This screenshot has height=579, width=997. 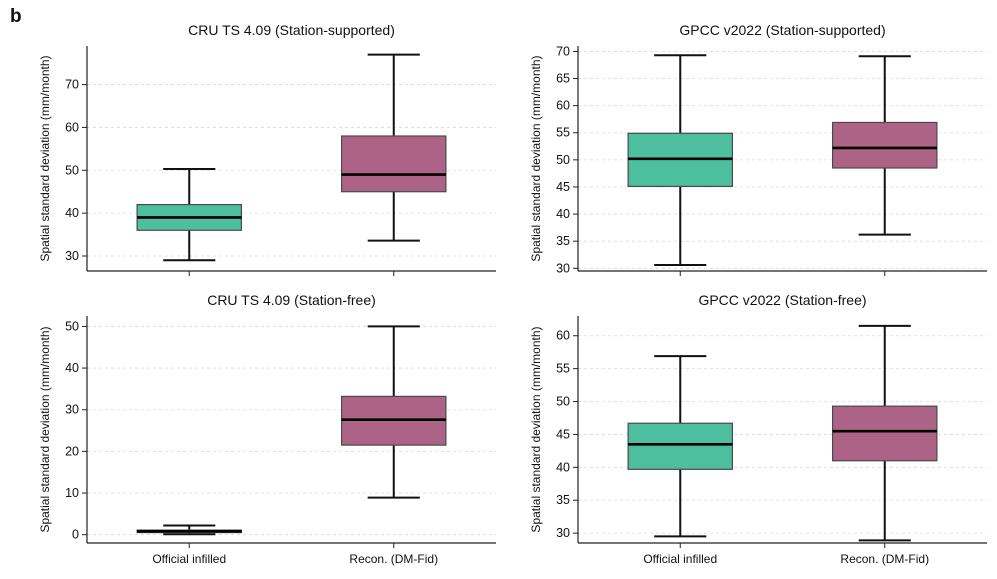 I want to click on panel4-ytick-label-6: 60, so click(x=563, y=336).